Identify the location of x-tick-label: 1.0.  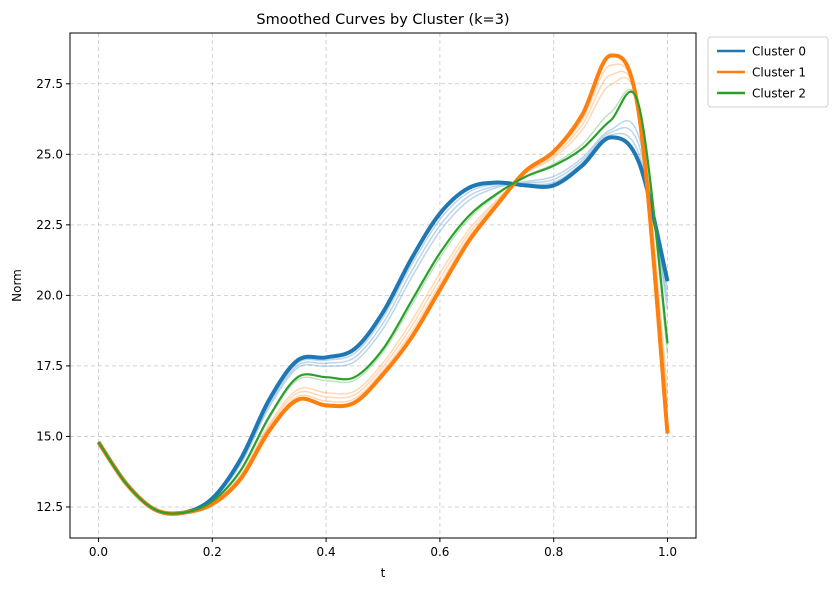
(667, 552).